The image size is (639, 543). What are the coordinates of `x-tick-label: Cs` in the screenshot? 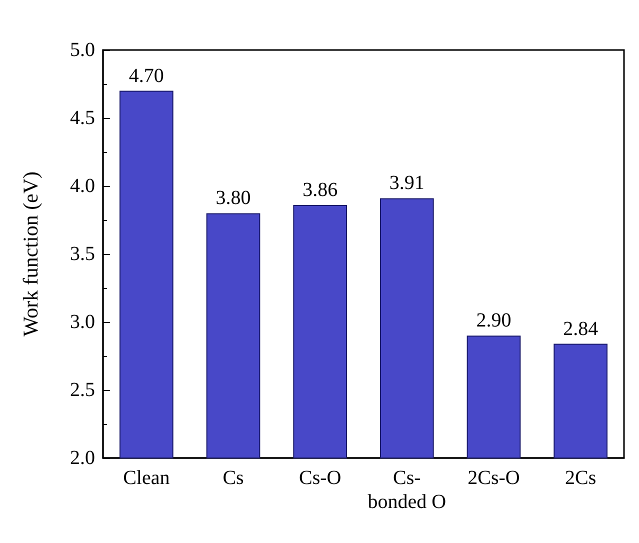 It's located at (233, 478).